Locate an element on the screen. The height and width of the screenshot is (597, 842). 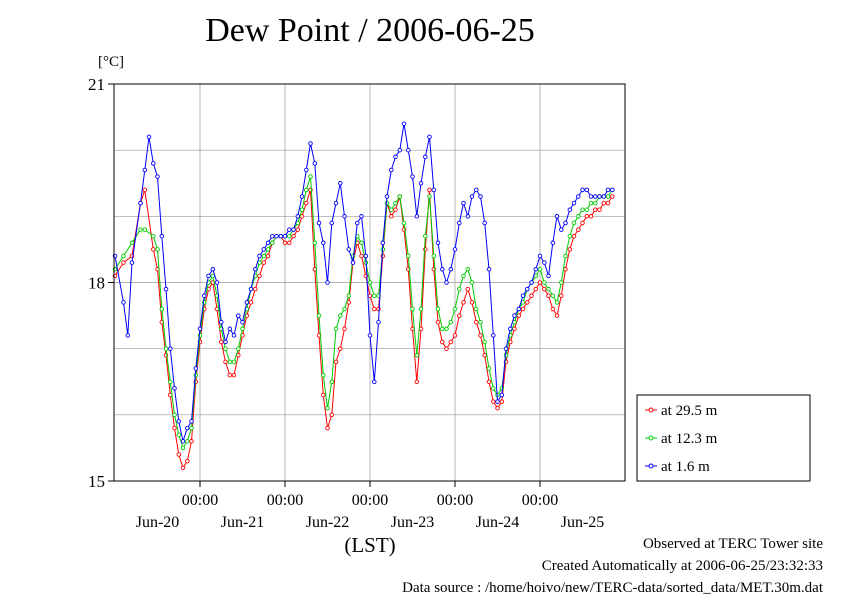
legend-label: at 1.6 m is located at coordinates (685, 467).